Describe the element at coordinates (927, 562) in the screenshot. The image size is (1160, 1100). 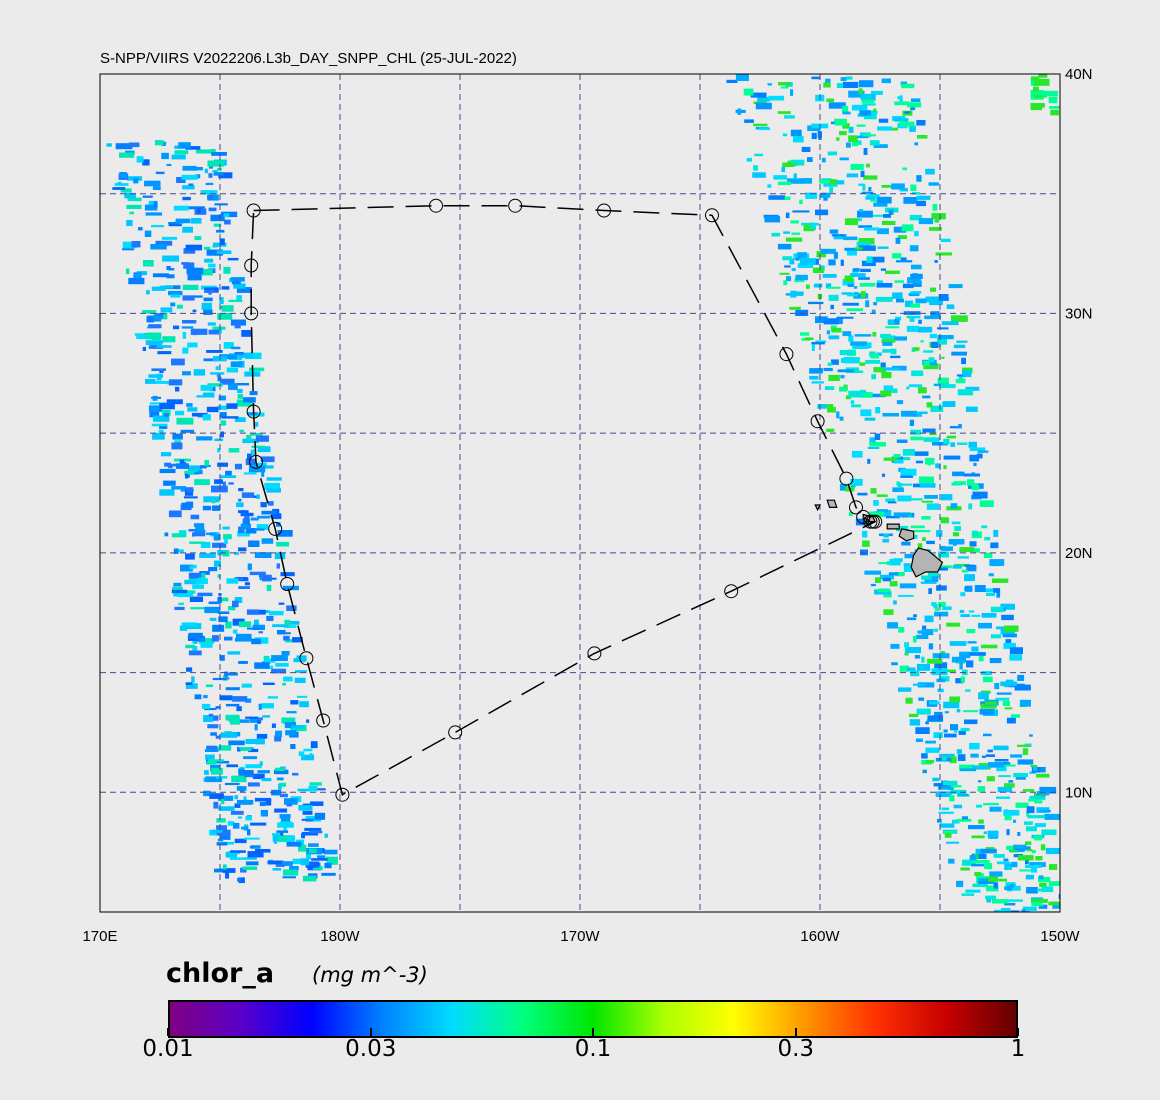
I see `island-hawaii` at that location.